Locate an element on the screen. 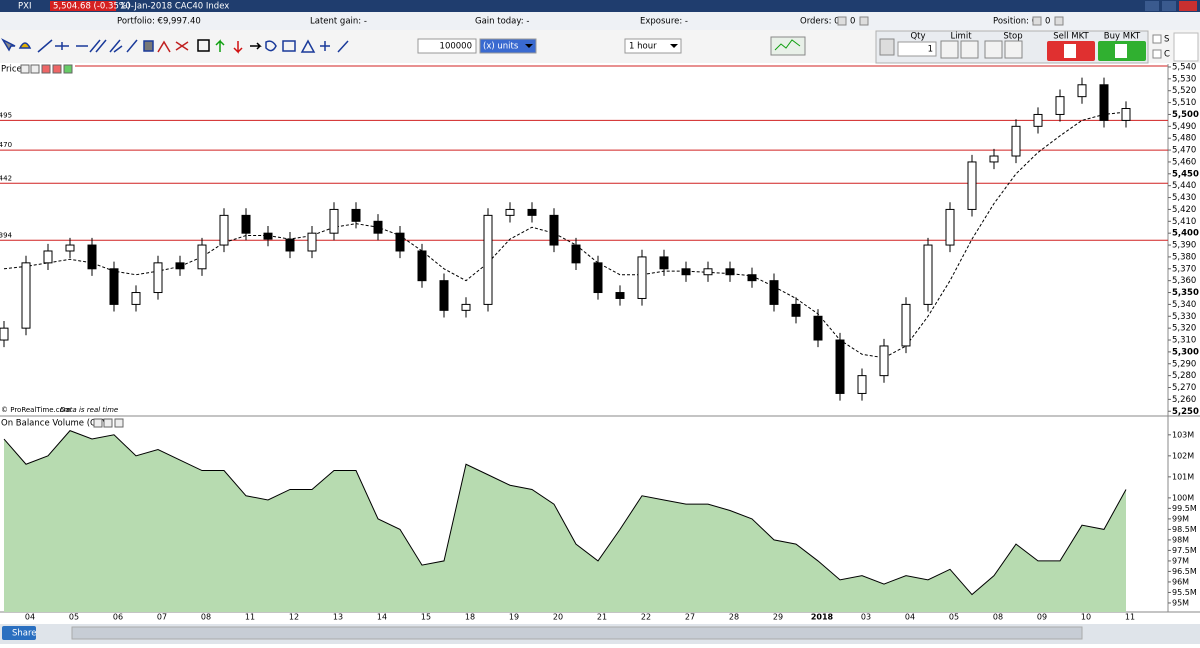 This screenshot has height=648, width=1200. settings is located at coordinates (887, 47).